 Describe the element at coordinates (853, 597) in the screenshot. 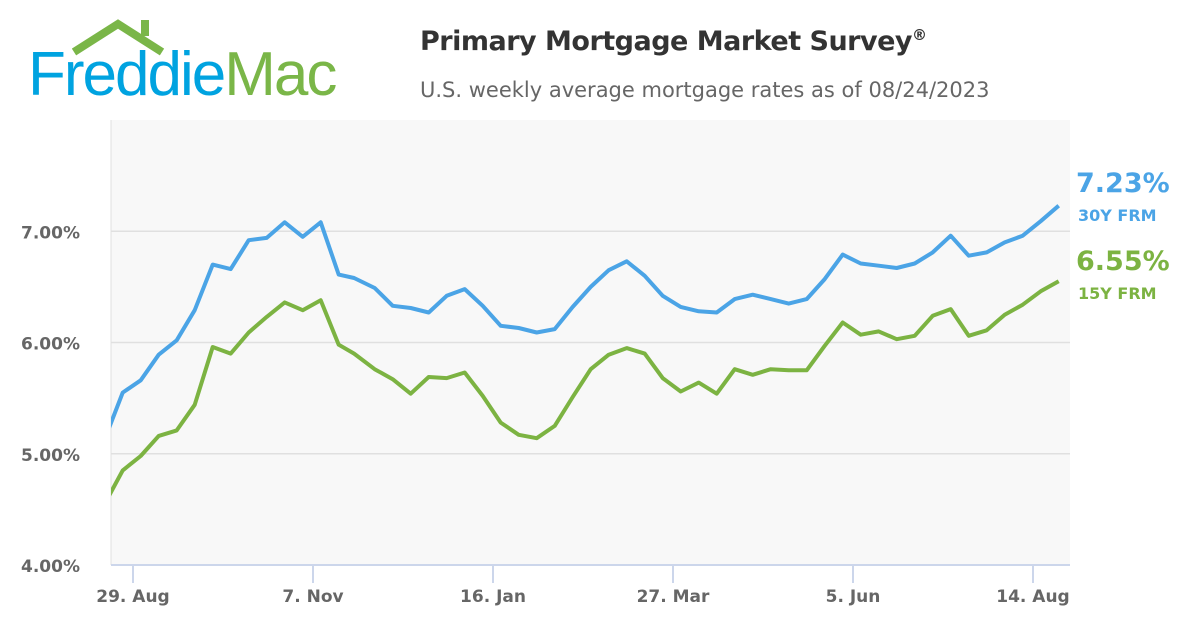

I see `x-tick-label: 5. Jun` at that location.